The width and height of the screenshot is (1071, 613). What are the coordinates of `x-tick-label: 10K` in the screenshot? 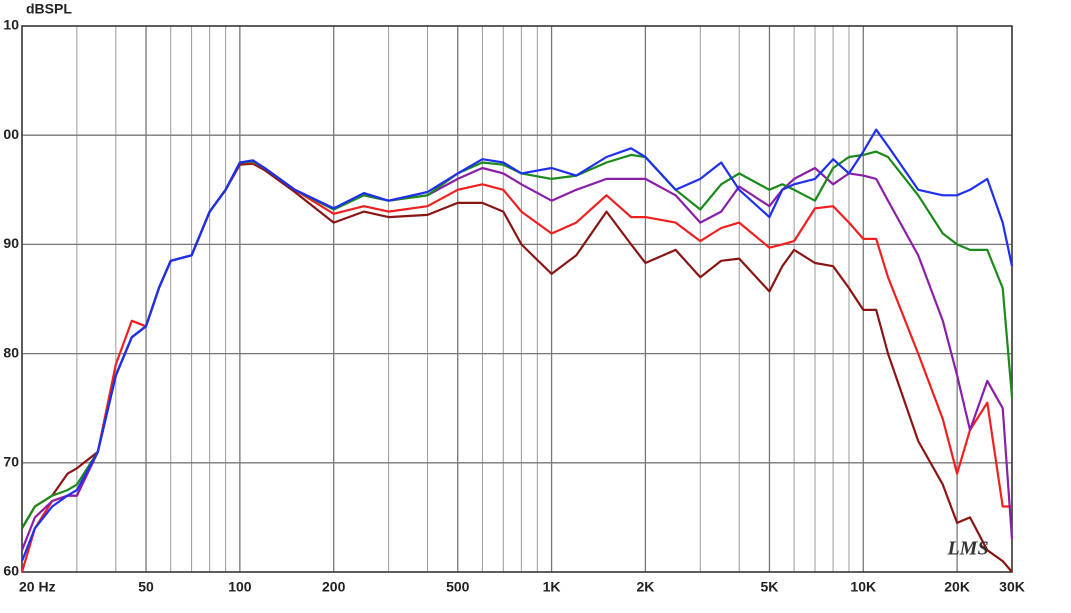 It's located at (863, 587).